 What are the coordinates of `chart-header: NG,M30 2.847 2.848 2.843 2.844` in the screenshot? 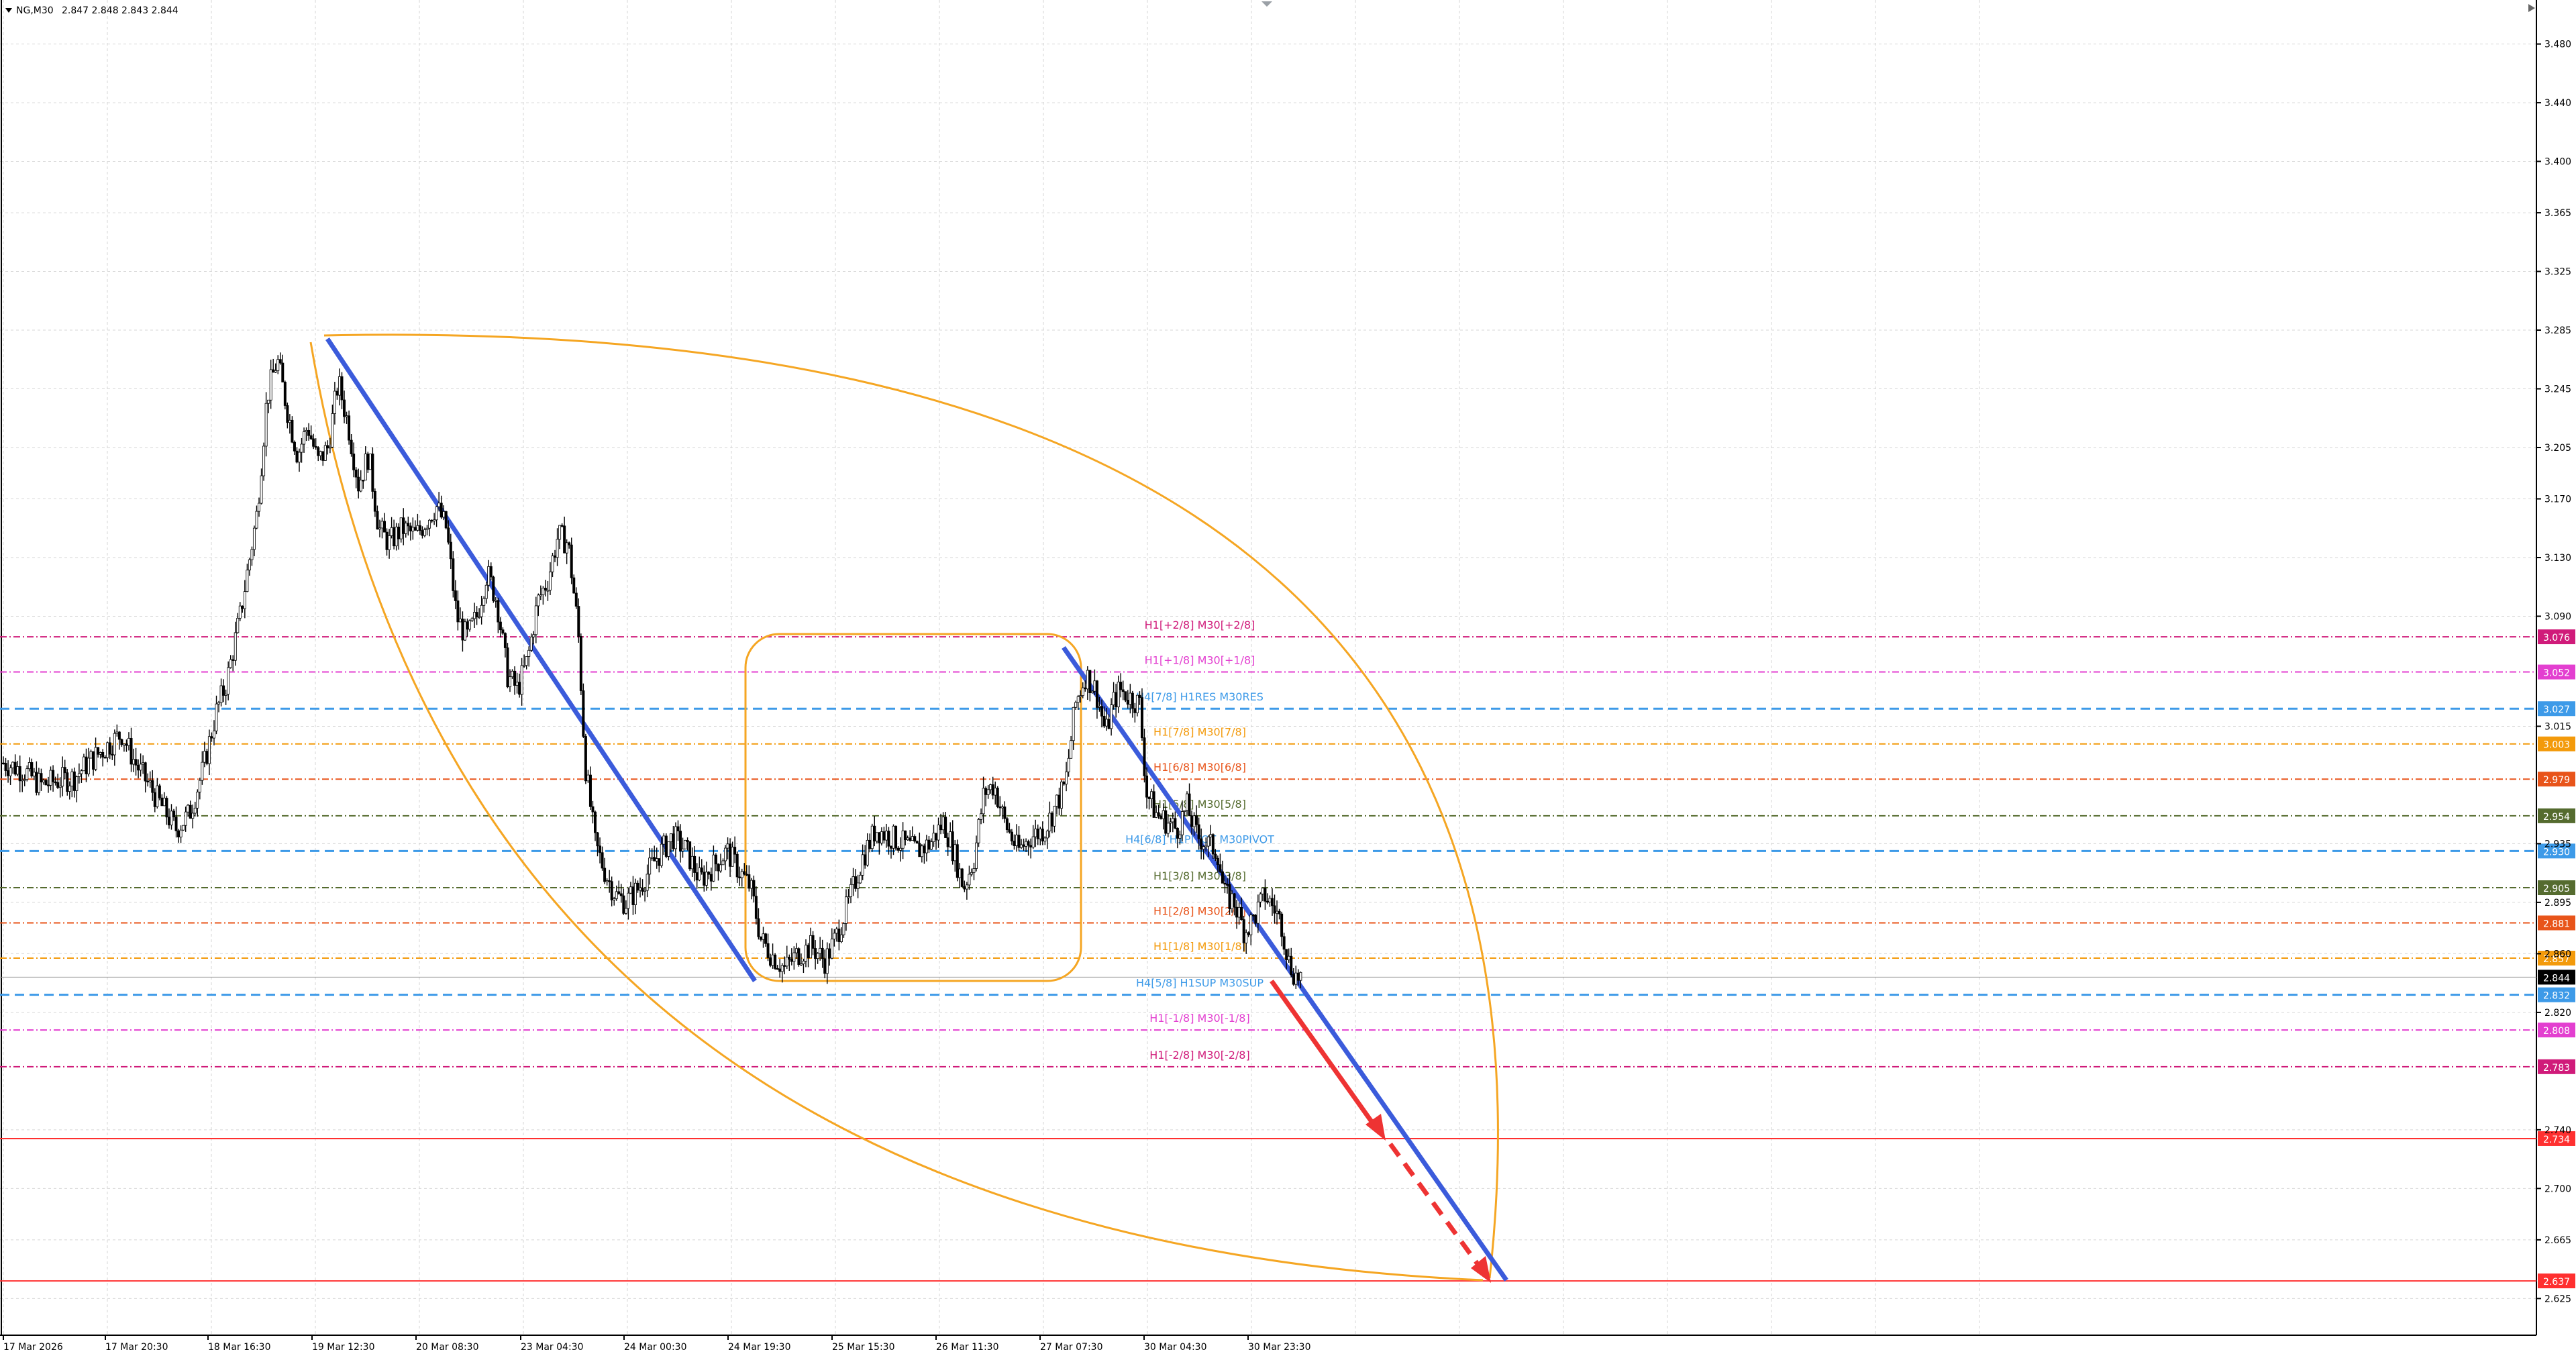 It's located at (91, 10).